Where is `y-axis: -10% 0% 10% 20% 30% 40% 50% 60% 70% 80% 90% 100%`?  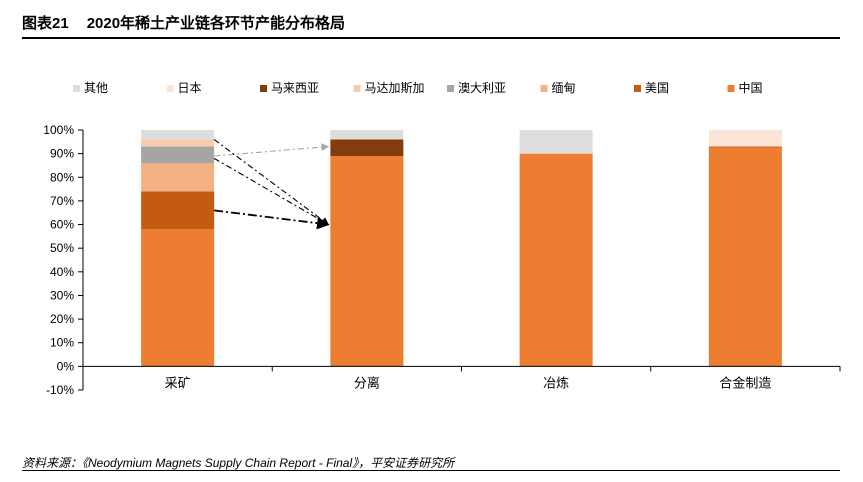 y-axis: -10% 0% 10% 20% 30% 40% 50% 60% 70% 80% 90% 100% is located at coordinates (63, 260).